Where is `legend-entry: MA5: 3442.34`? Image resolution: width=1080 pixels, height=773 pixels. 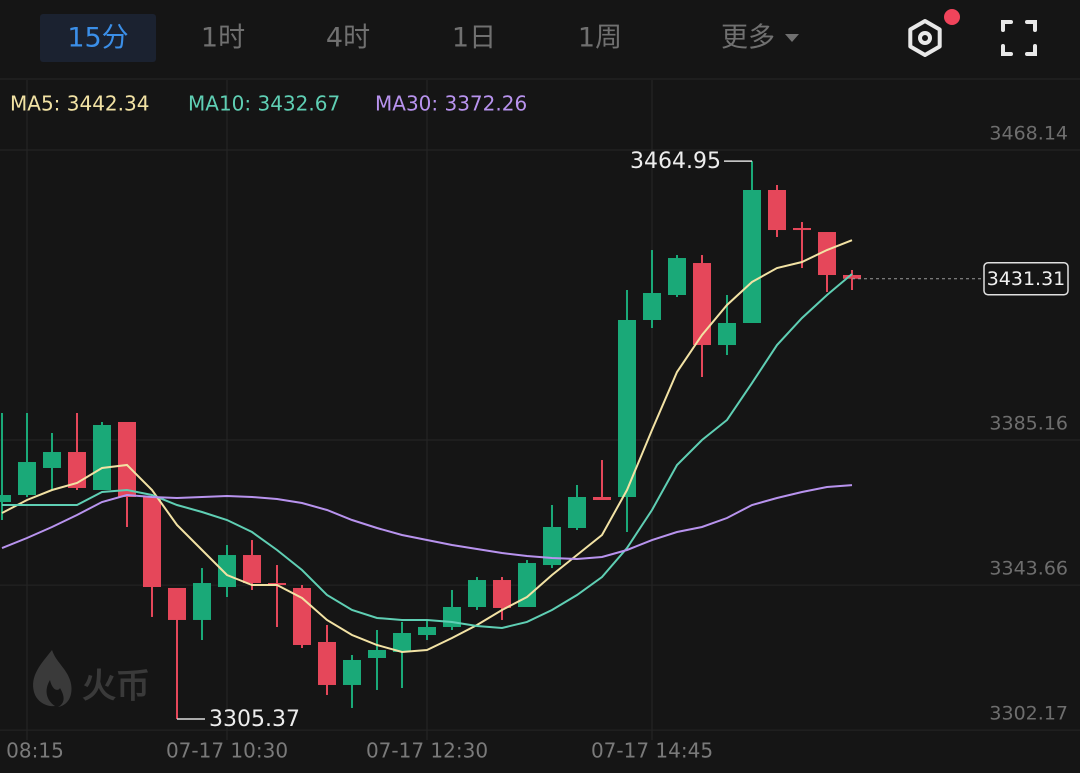 legend-entry: MA5: 3442.34 is located at coordinates (79, 104).